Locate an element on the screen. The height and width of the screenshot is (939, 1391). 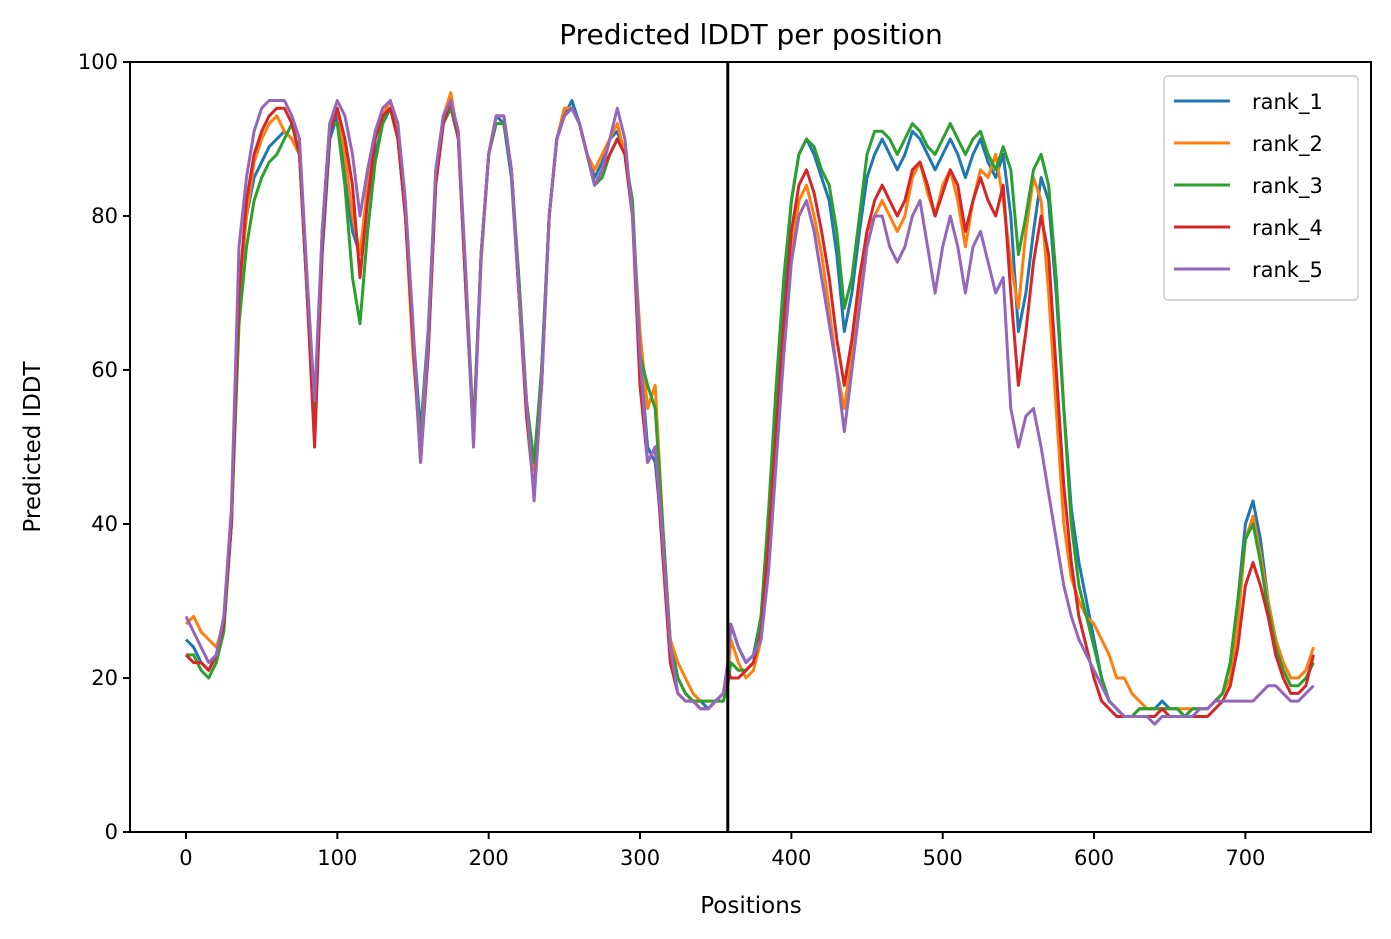
y-tick-label: 80 is located at coordinates (104, 216).